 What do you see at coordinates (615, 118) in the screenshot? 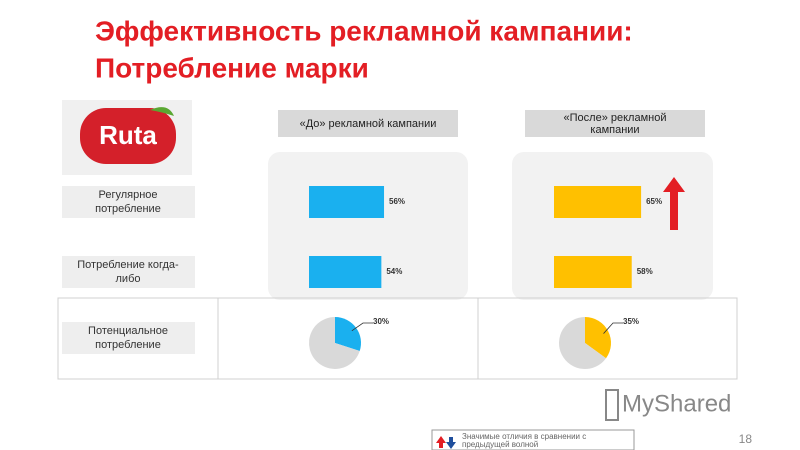
I see `column-header: «После» рекламной` at bounding box center [615, 118].